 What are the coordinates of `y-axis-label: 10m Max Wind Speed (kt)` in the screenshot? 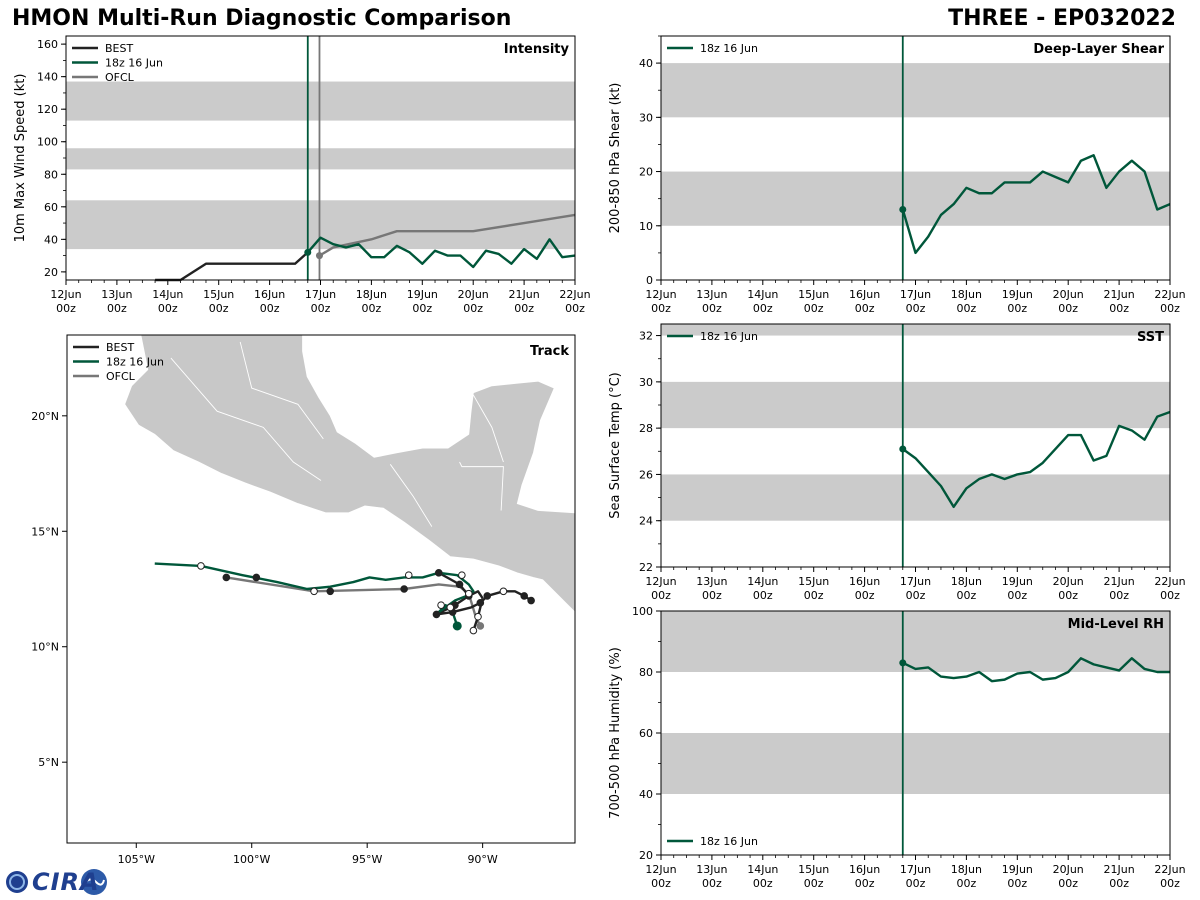 It's located at (20, 158).